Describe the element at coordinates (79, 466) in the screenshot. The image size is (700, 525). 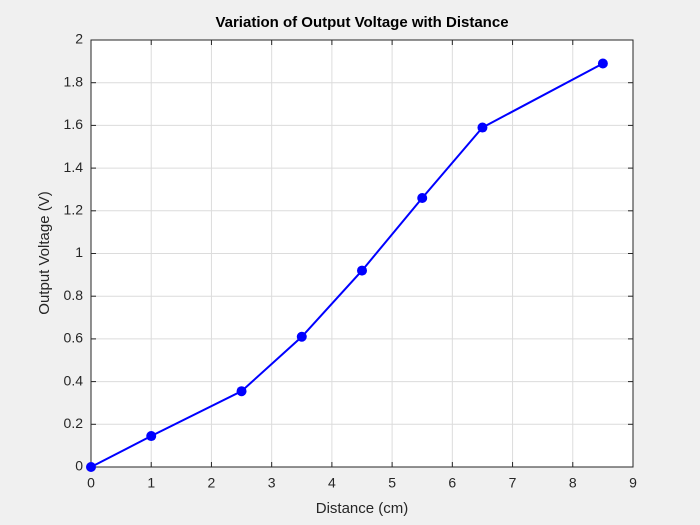
I see `y-tick-label: 0` at that location.